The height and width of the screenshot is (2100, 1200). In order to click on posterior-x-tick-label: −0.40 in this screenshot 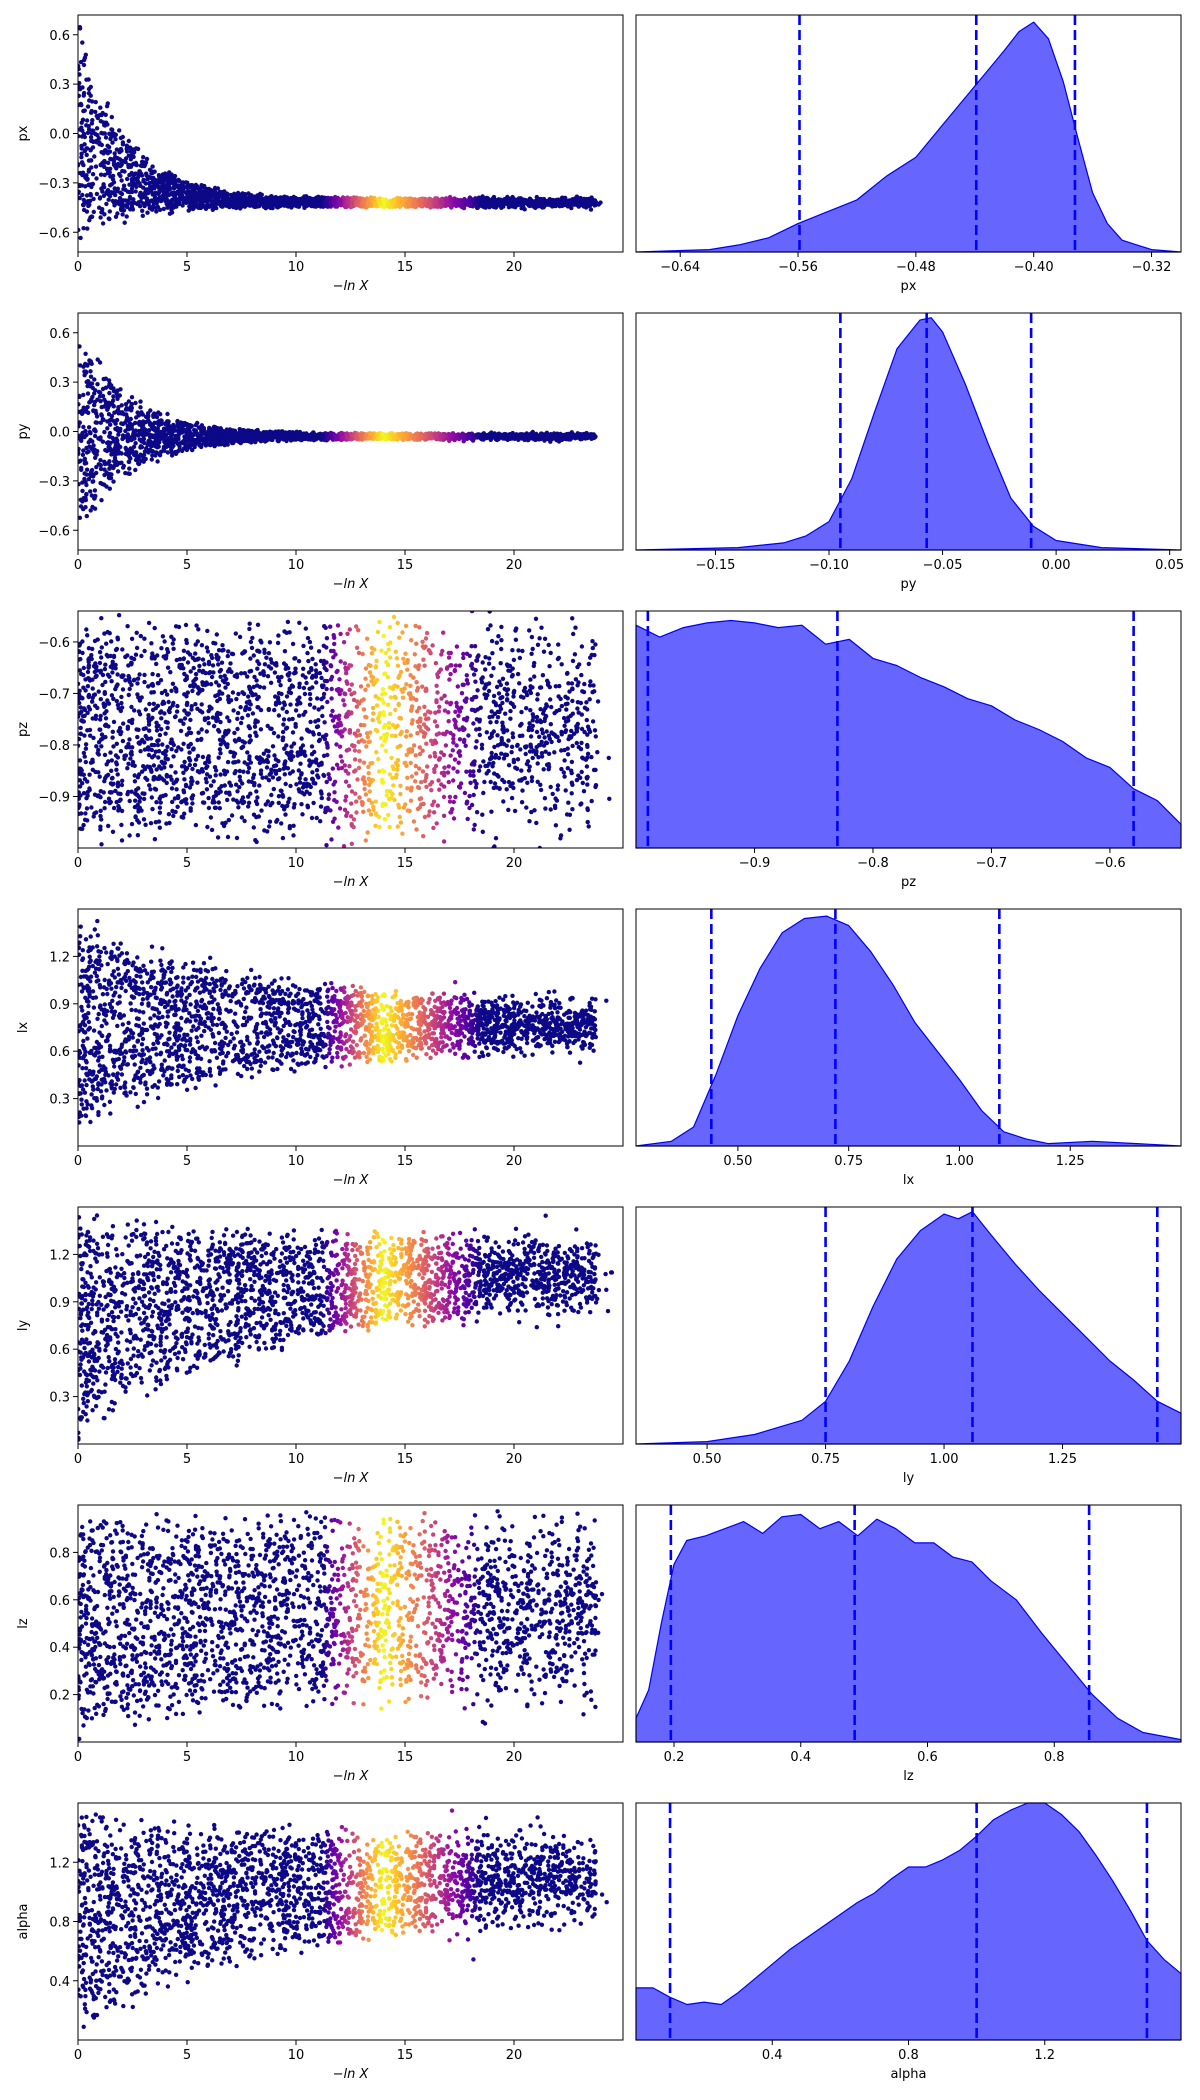, I will do `click(1034, 267)`.